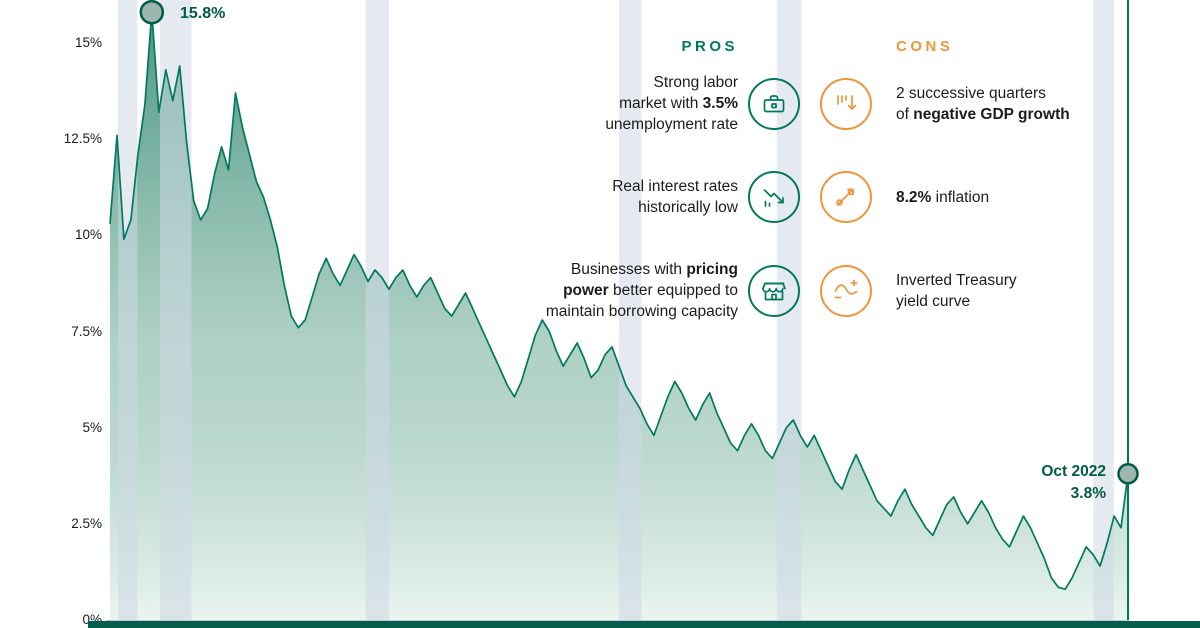 The image size is (1200, 628). I want to click on text-line: Inverted Treasury, so click(956, 280).